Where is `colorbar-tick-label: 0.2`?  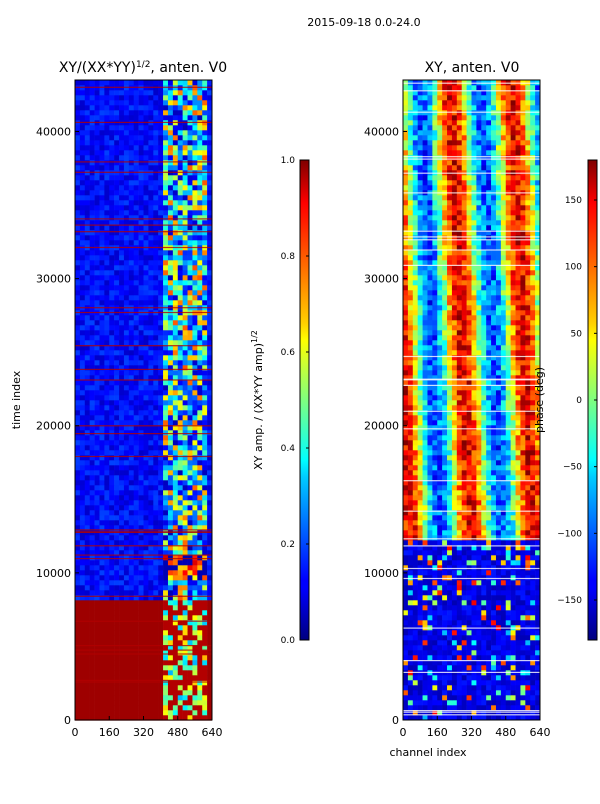 colorbar-tick-label: 0.2 is located at coordinates (288, 545).